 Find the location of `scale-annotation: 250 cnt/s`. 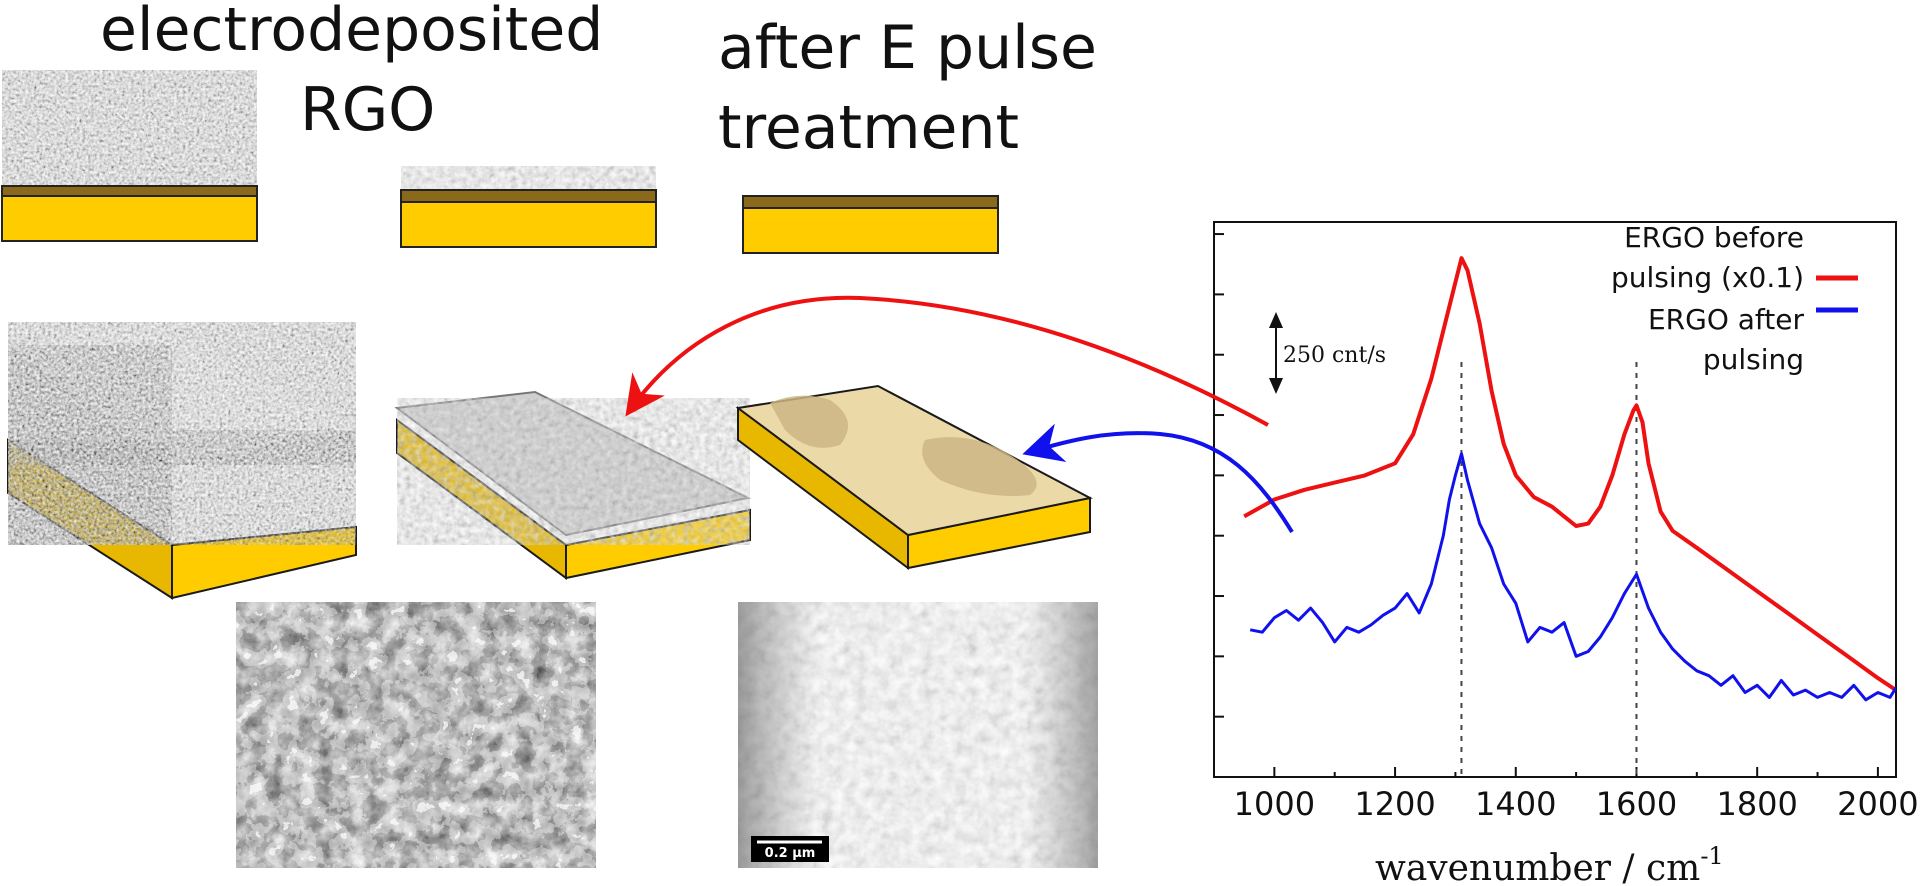

scale-annotation: 250 cnt/s is located at coordinates (1327, 353).